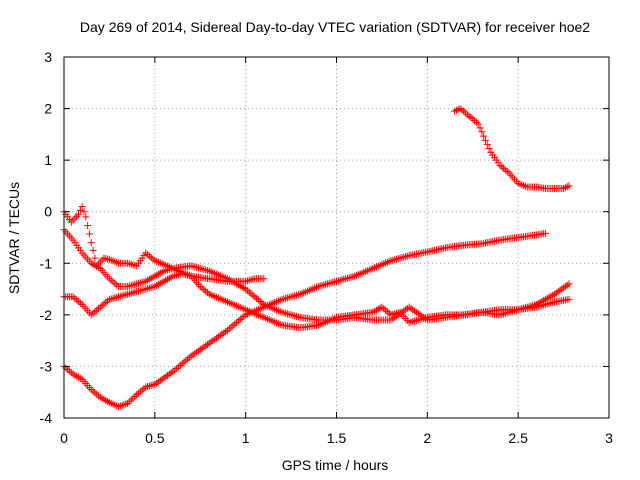 This screenshot has height=480, width=640. Describe the element at coordinates (46, 263) in the screenshot. I see `y-tick-label: -1` at that location.